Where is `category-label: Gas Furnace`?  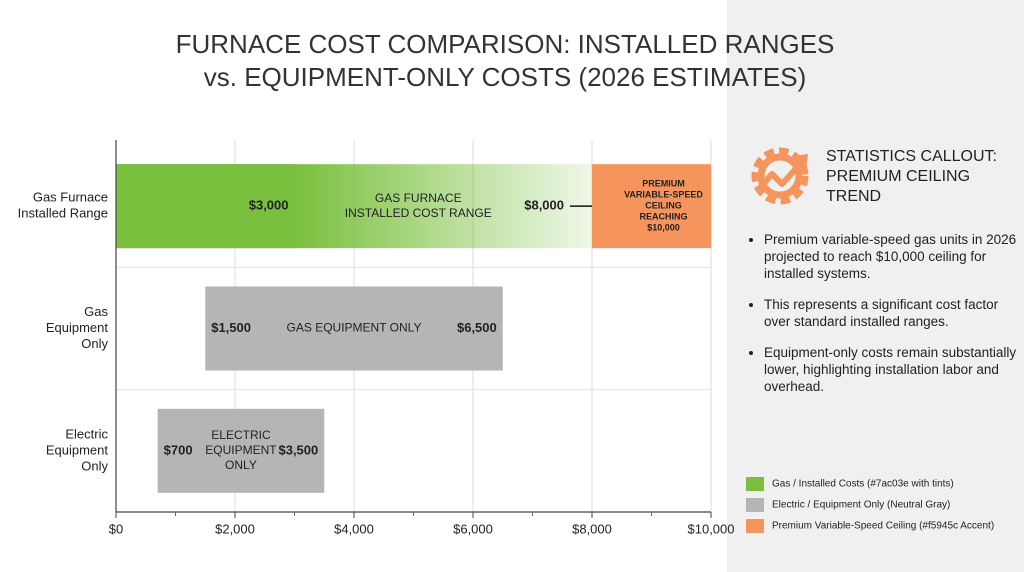 category-label: Gas Furnace is located at coordinates (70, 197).